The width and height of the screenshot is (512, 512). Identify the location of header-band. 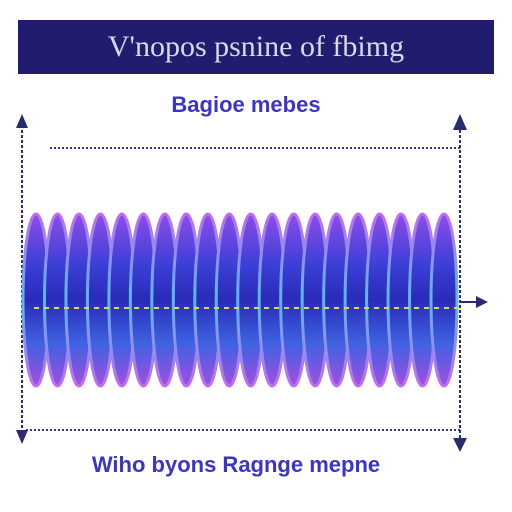
(256, 47).